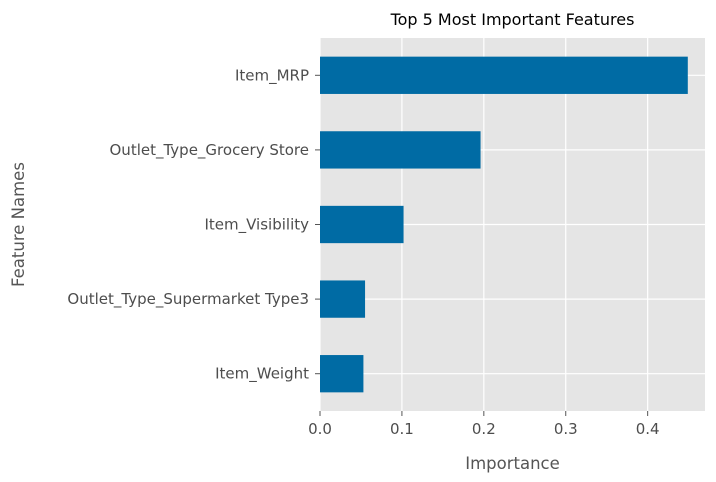 The width and height of the screenshot is (716, 482). I want to click on y-axis-label: Feature Names, so click(18, 224).